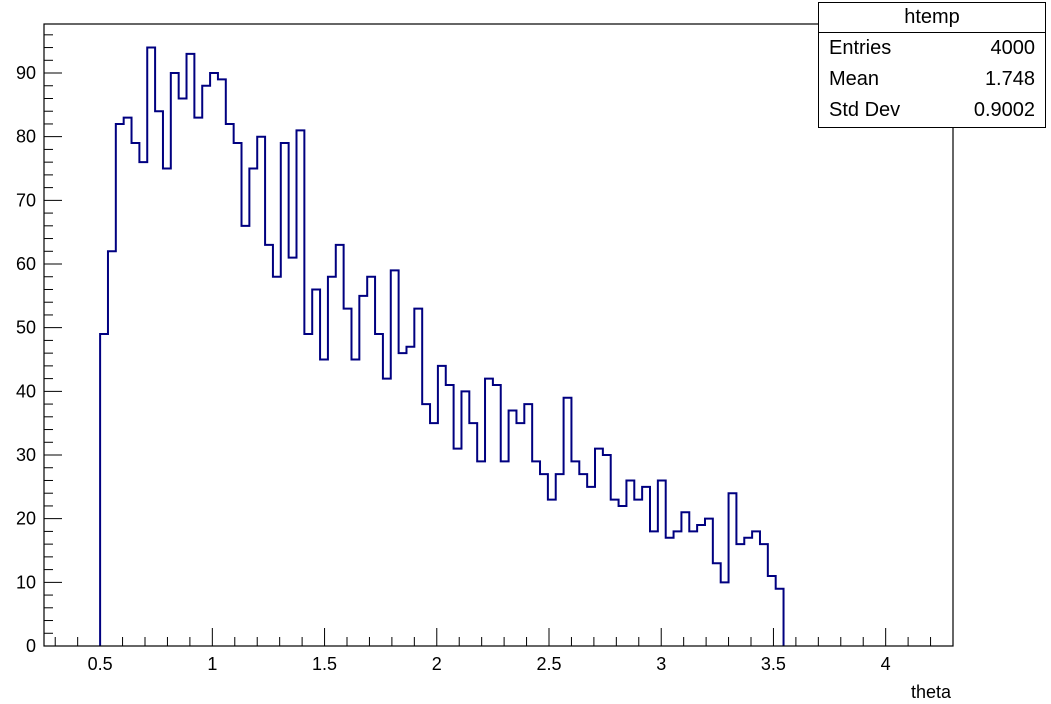  What do you see at coordinates (324, 664) in the screenshot?
I see `x-tick-label: 1.5` at bounding box center [324, 664].